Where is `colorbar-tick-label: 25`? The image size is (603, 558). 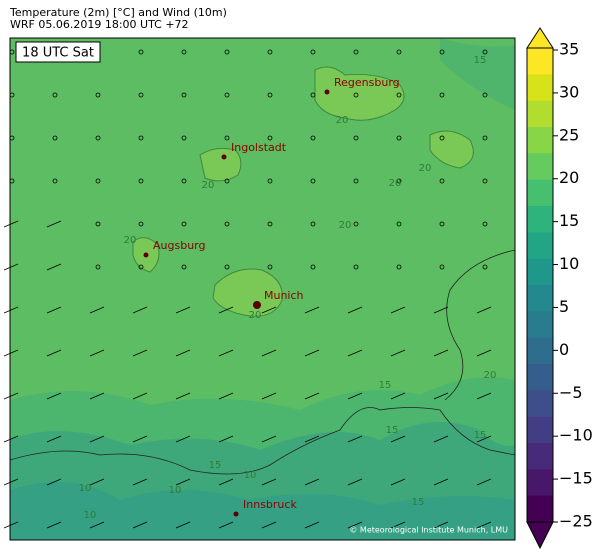
colorbar-tick-label: 25 is located at coordinates (569, 134).